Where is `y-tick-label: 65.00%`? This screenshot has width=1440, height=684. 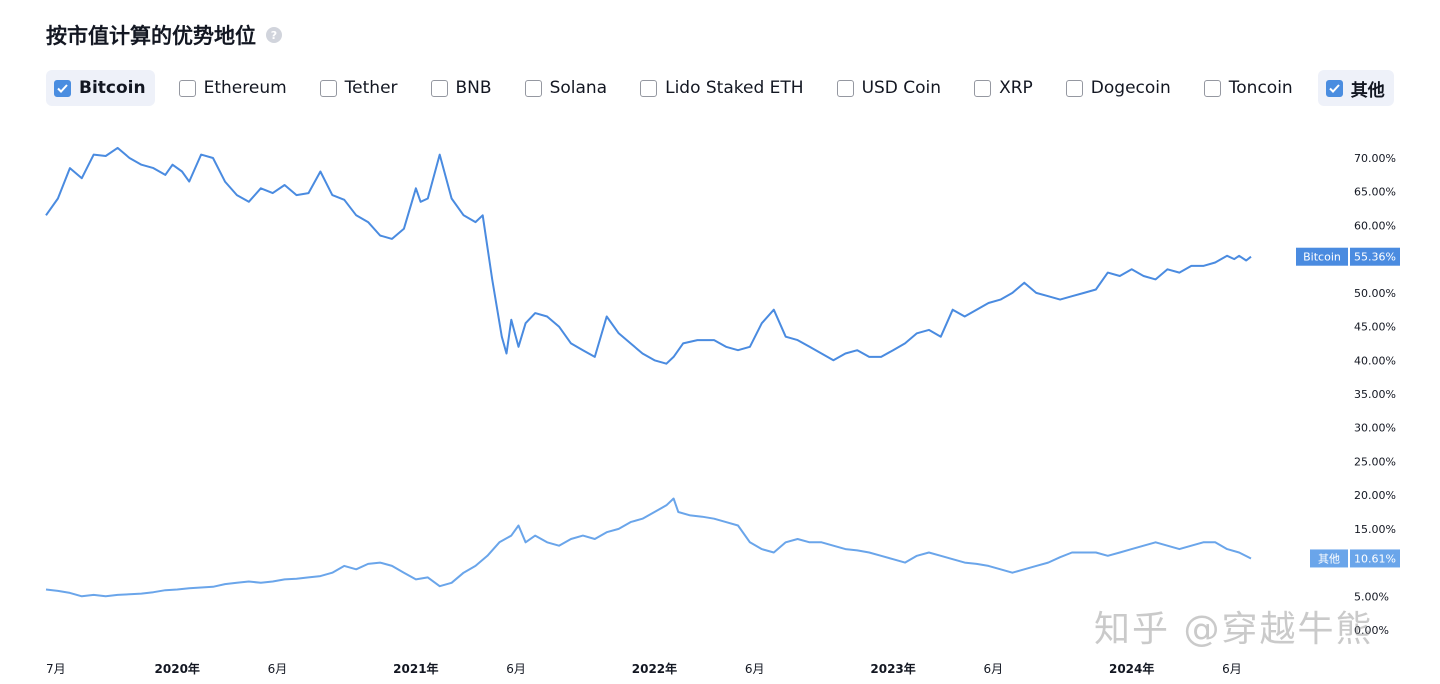
y-tick-label: 65.00% is located at coordinates (1375, 192).